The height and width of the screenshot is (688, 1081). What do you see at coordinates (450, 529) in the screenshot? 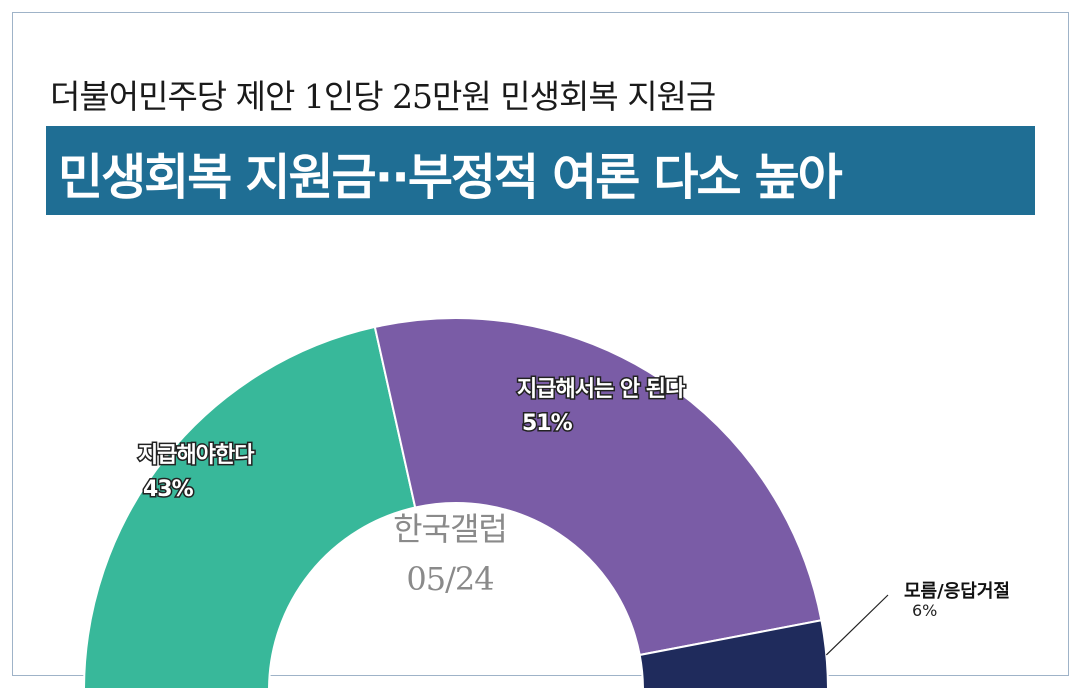
I see `center-source-label: 한국갤럽` at bounding box center [450, 529].